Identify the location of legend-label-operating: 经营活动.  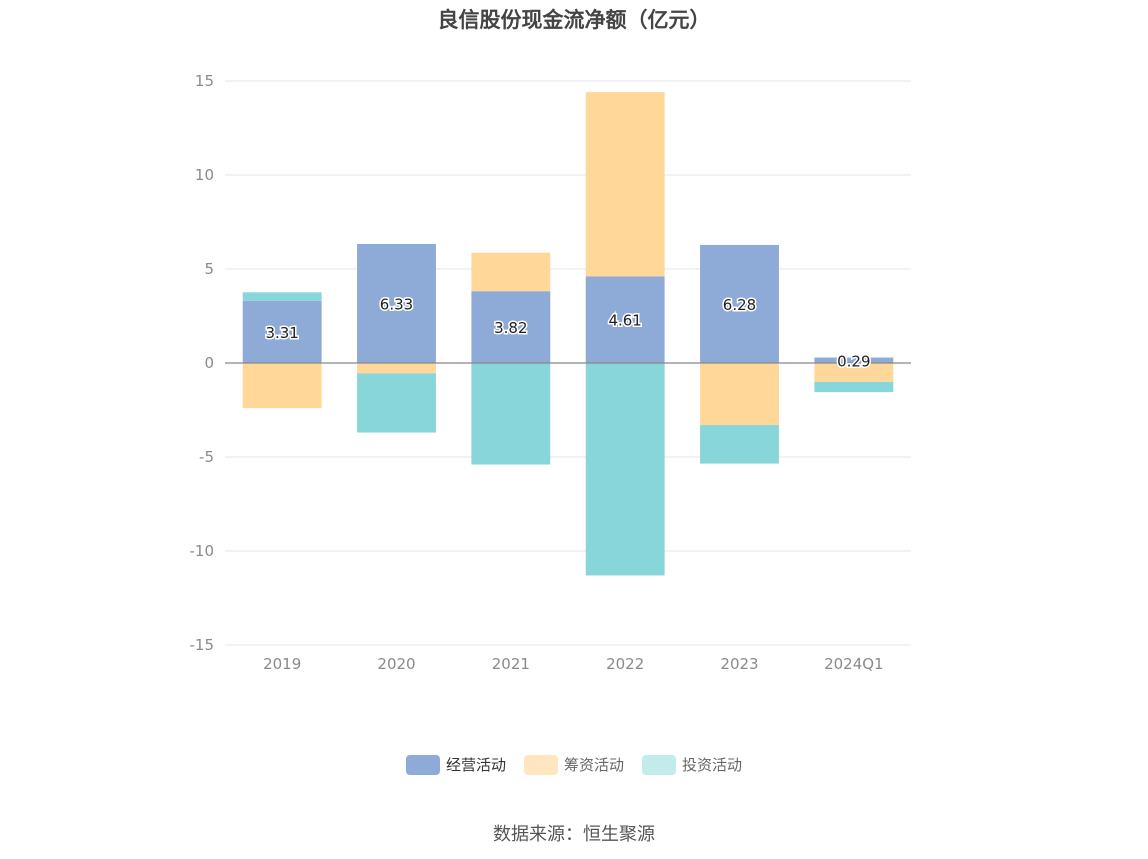
(475, 765).